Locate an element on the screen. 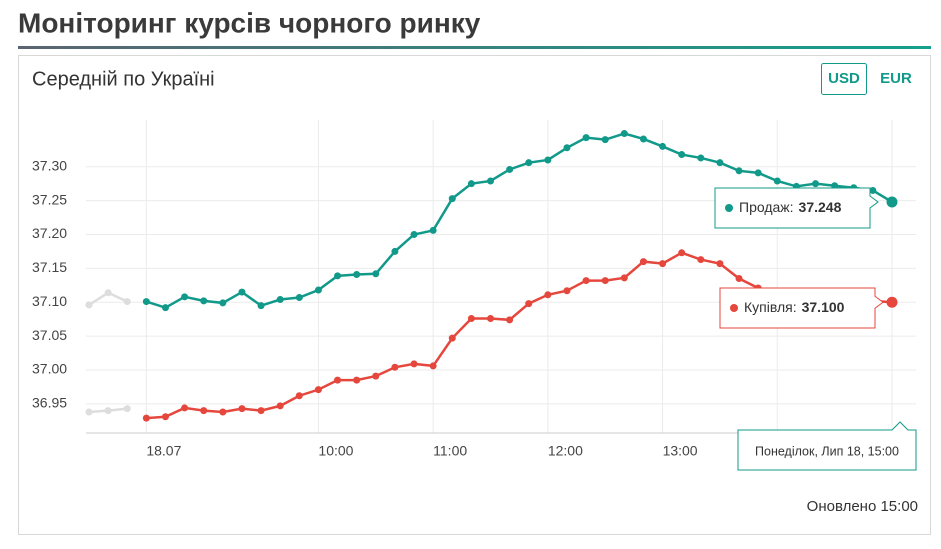  tooltip-value: 37.100 is located at coordinates (823, 307).